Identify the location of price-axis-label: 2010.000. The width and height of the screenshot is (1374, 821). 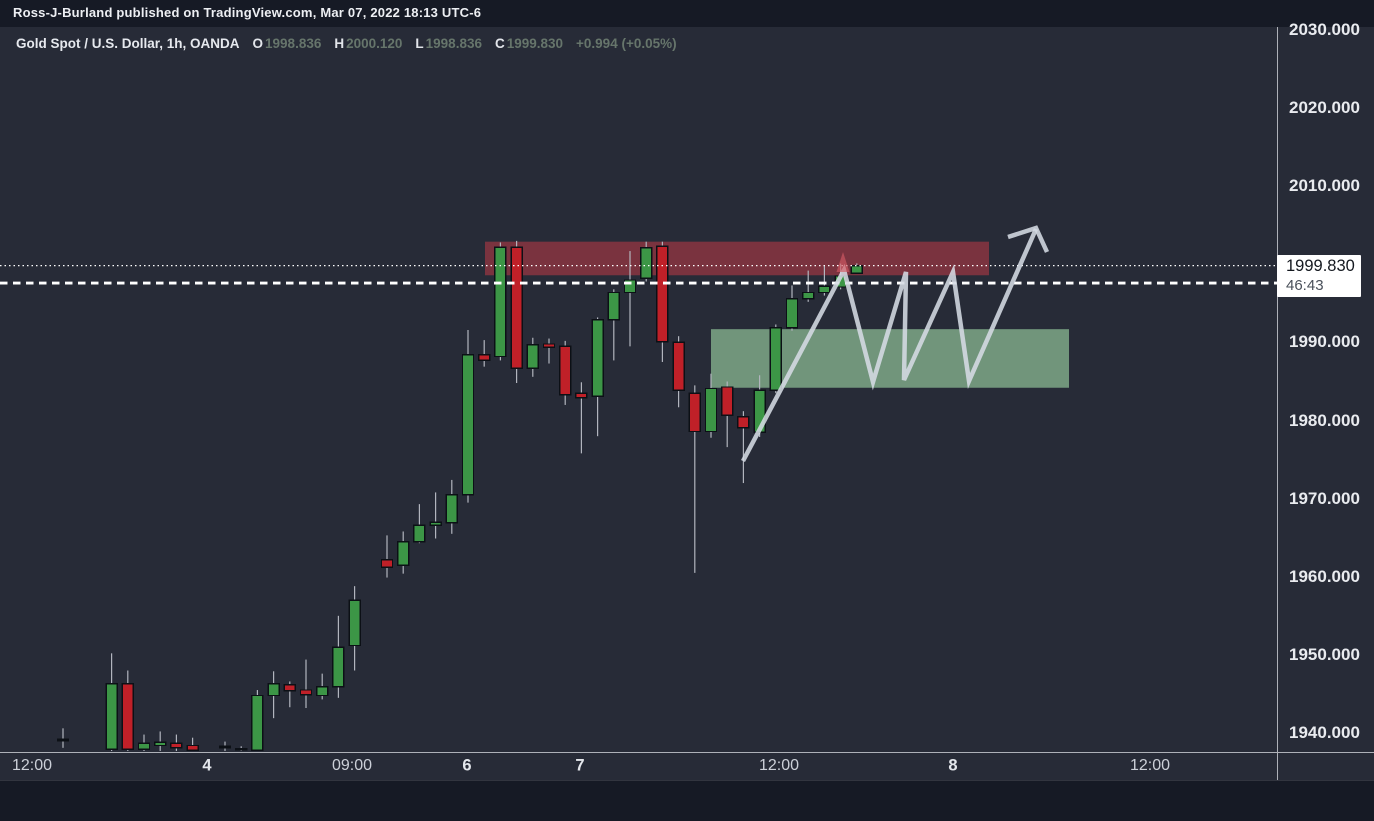
(1324, 186).